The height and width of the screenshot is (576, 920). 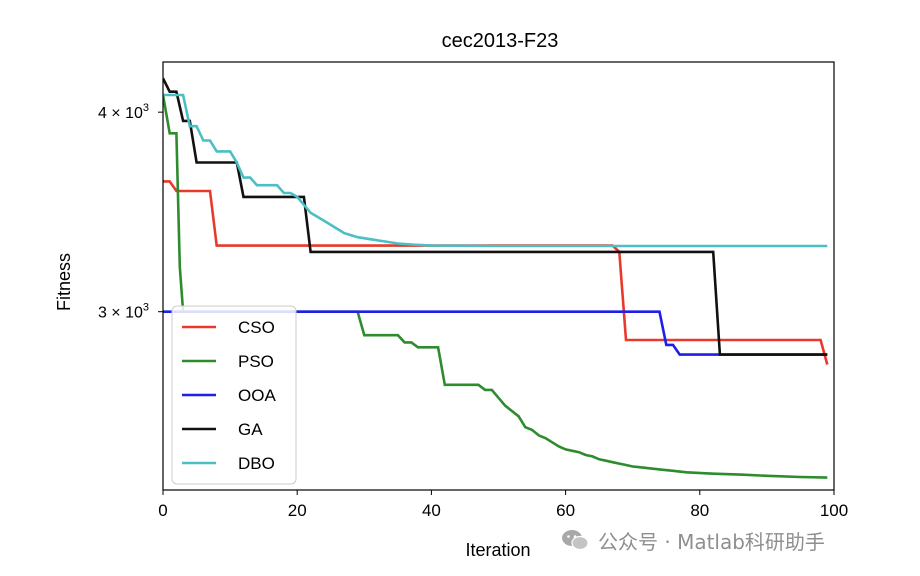 I want to click on y-axis-label: Fitness, so click(x=64, y=282).